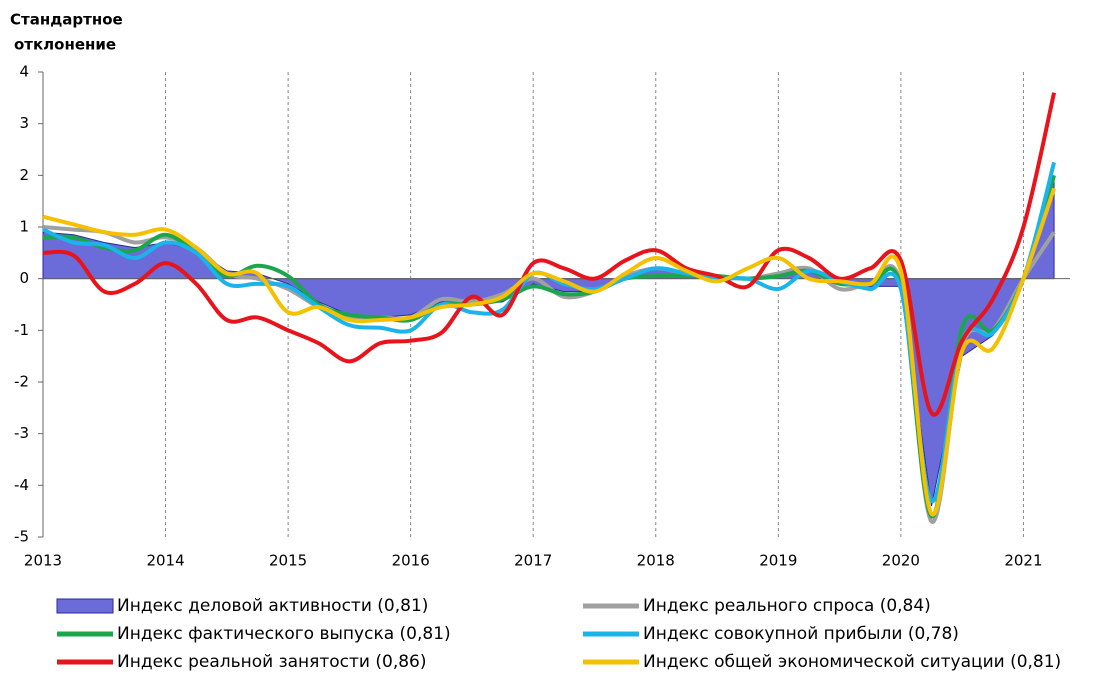 The width and height of the screenshot is (1104, 675). I want to click on legend-label: Индекс фактического выпуска (0,81), so click(284, 634).